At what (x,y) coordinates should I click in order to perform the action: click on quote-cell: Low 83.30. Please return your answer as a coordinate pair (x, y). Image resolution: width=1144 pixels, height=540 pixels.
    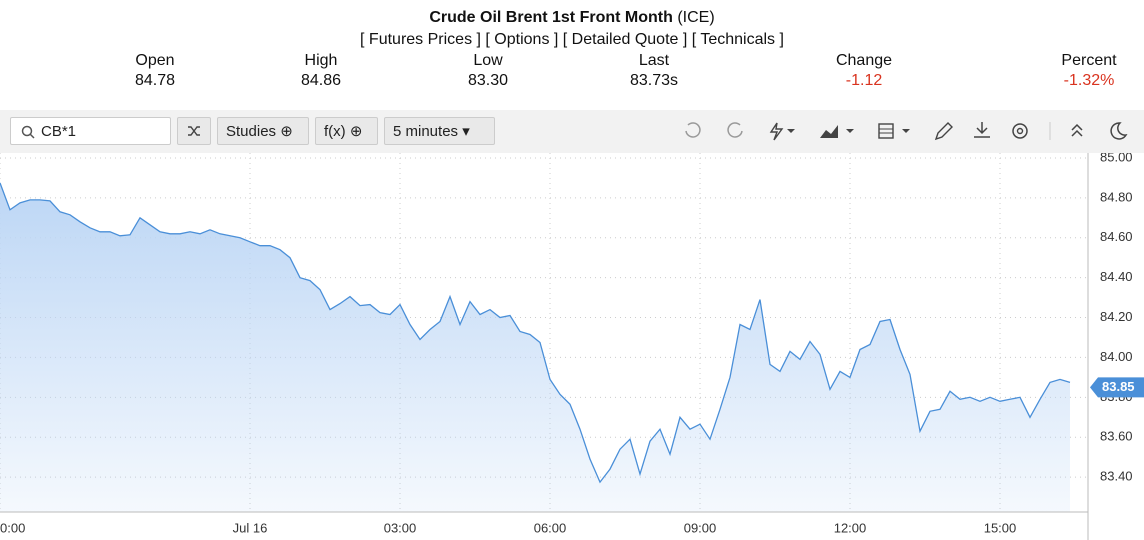
    Looking at the image, I should click on (488, 71).